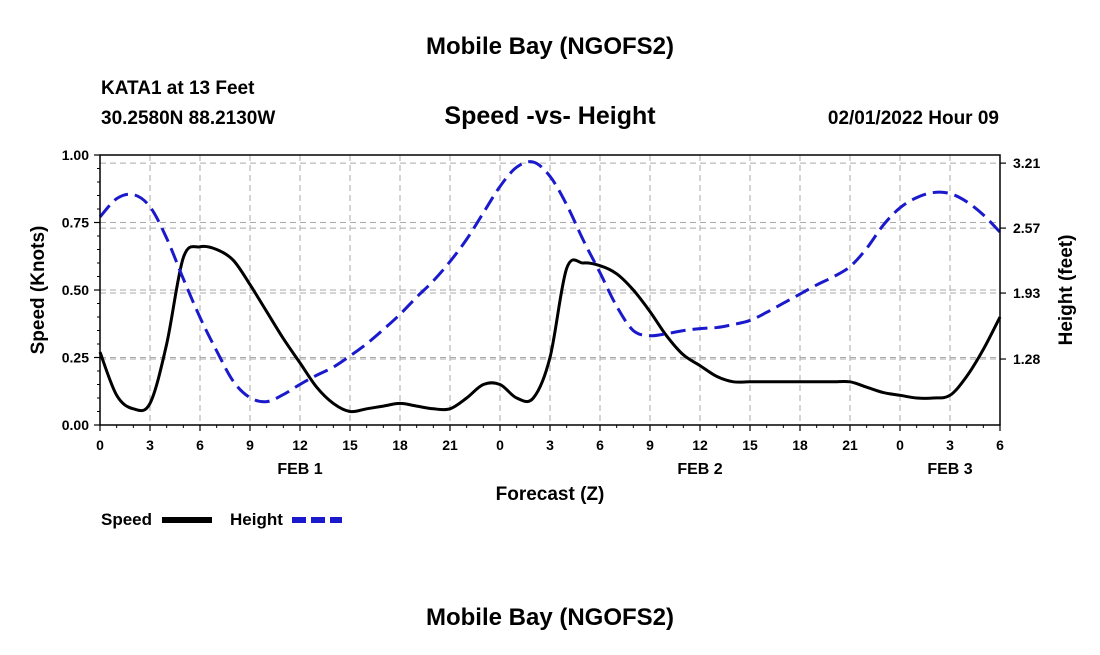  What do you see at coordinates (75, 425) in the screenshot?
I see `y-tick-label: 0.00` at bounding box center [75, 425].